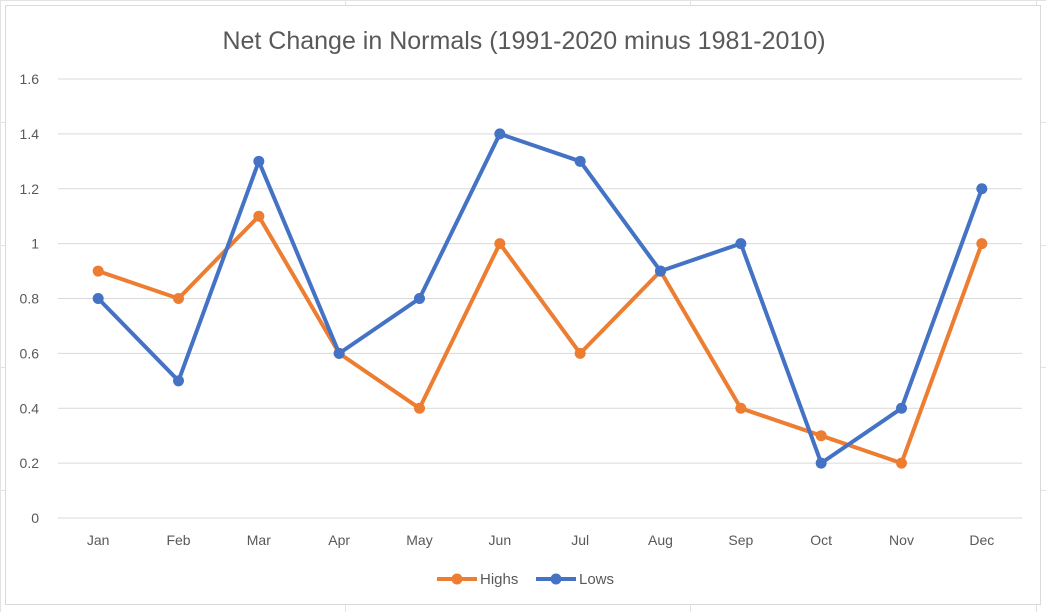 This screenshot has width=1046, height=612. Describe the element at coordinates (35, 244) in the screenshot. I see `y-tick-label: 1` at that location.